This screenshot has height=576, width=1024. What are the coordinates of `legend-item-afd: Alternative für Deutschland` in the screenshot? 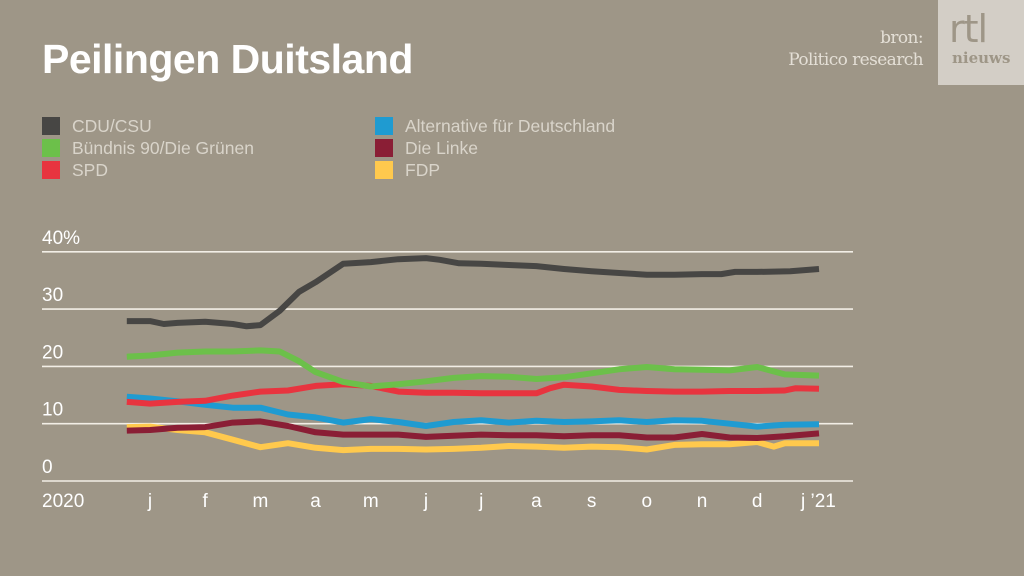 It's located at (495, 126).